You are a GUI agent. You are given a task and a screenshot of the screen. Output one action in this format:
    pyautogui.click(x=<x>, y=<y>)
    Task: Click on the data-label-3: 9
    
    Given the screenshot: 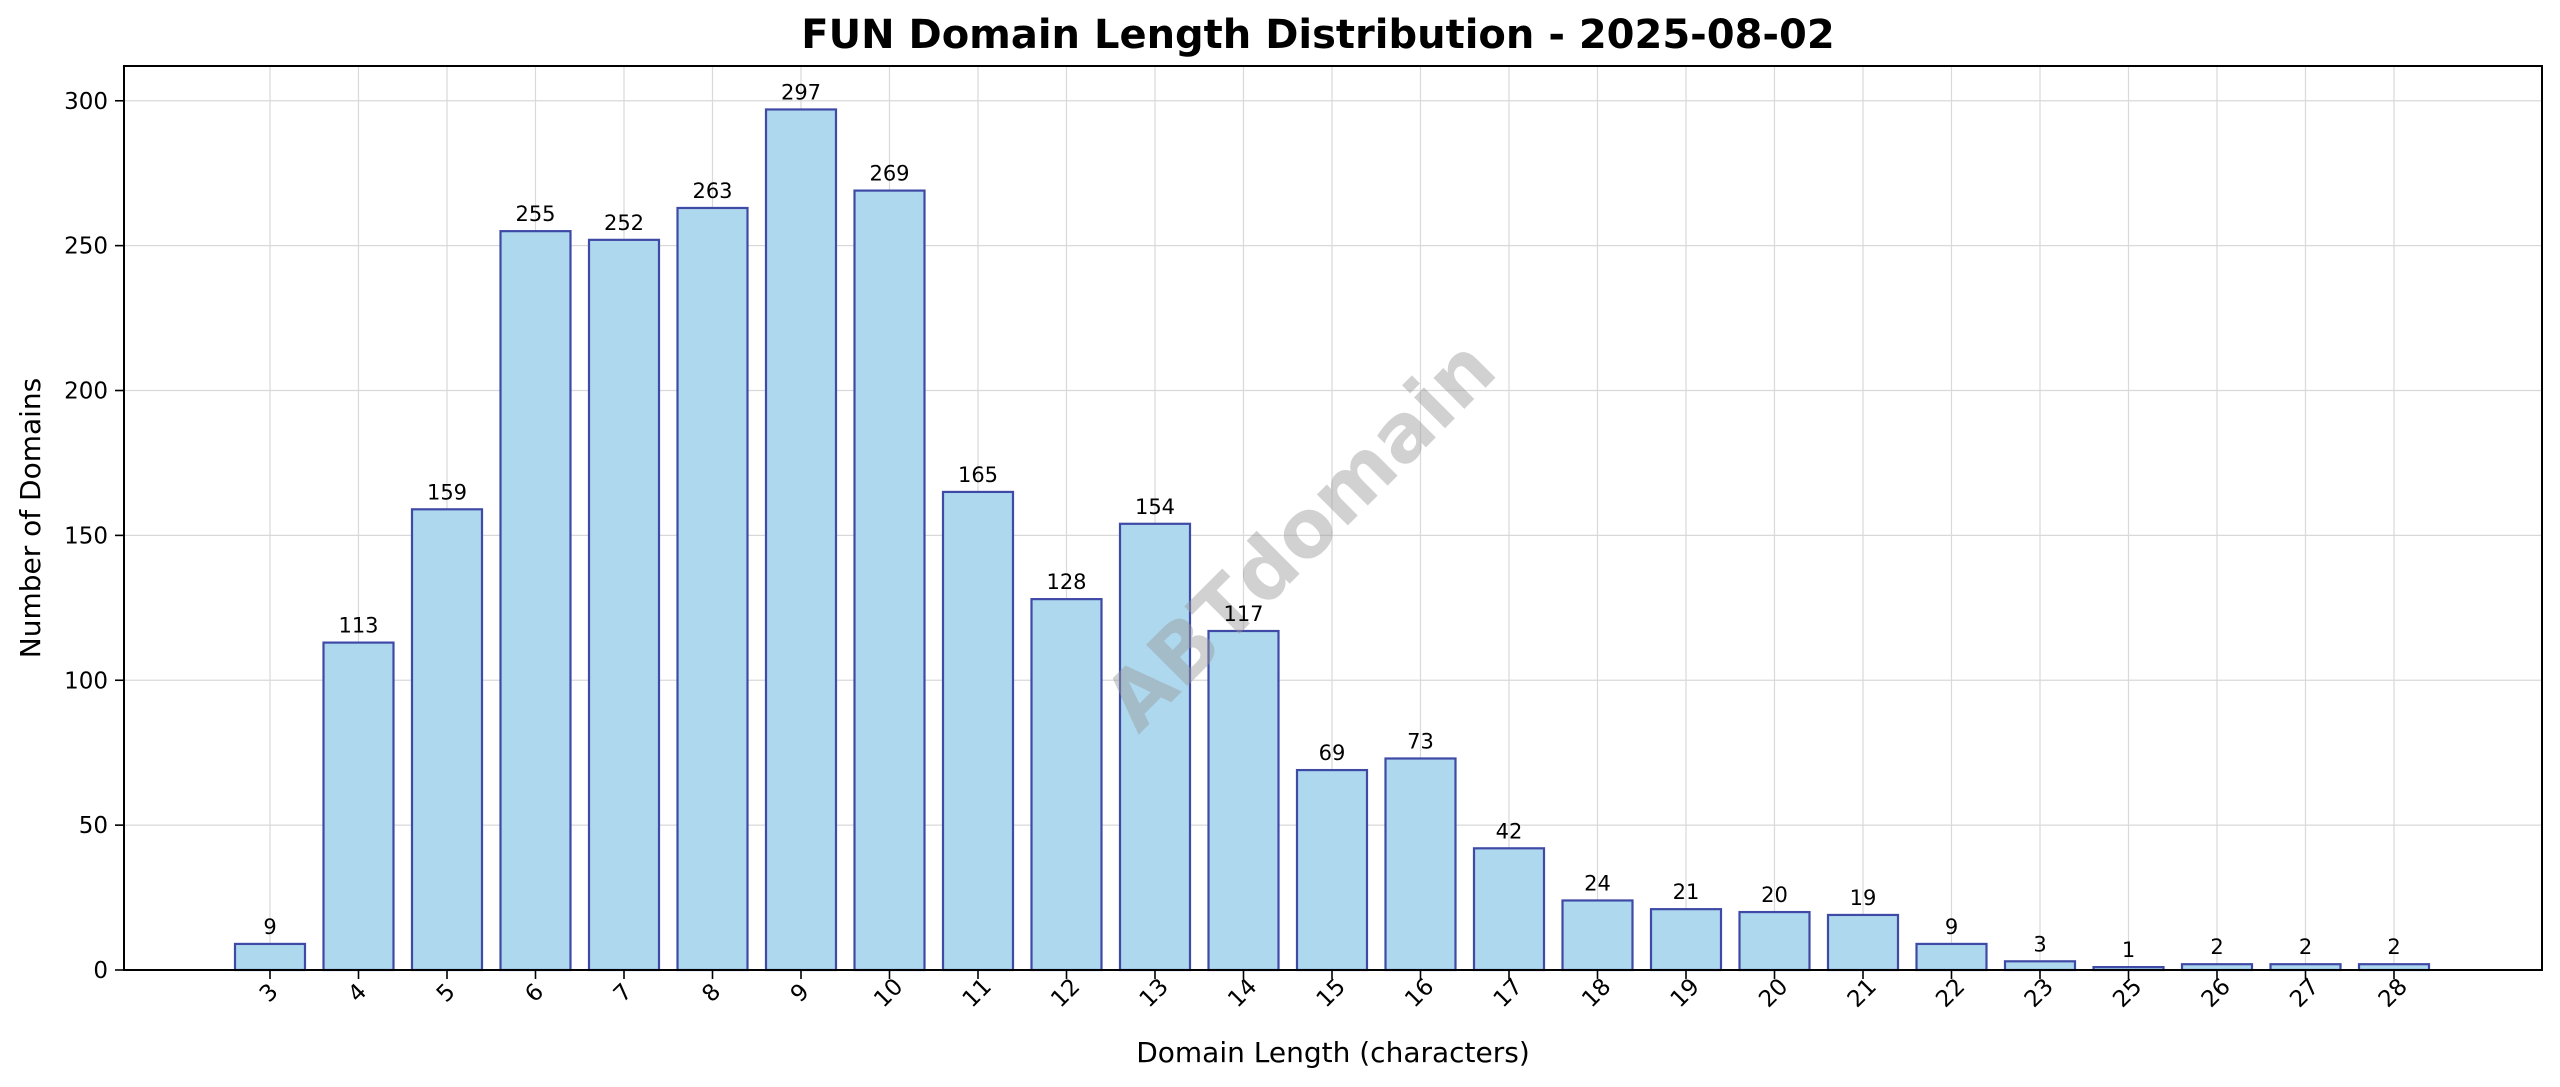 What is the action you would take?
    pyautogui.click(x=269, y=927)
    